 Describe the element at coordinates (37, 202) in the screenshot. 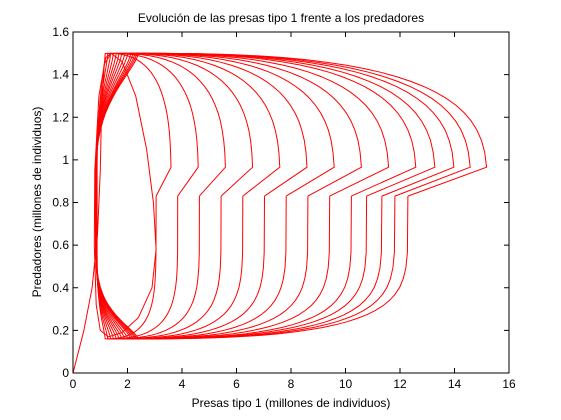

I see `y-axis-title: Predadores (millones de individuos)` at that location.